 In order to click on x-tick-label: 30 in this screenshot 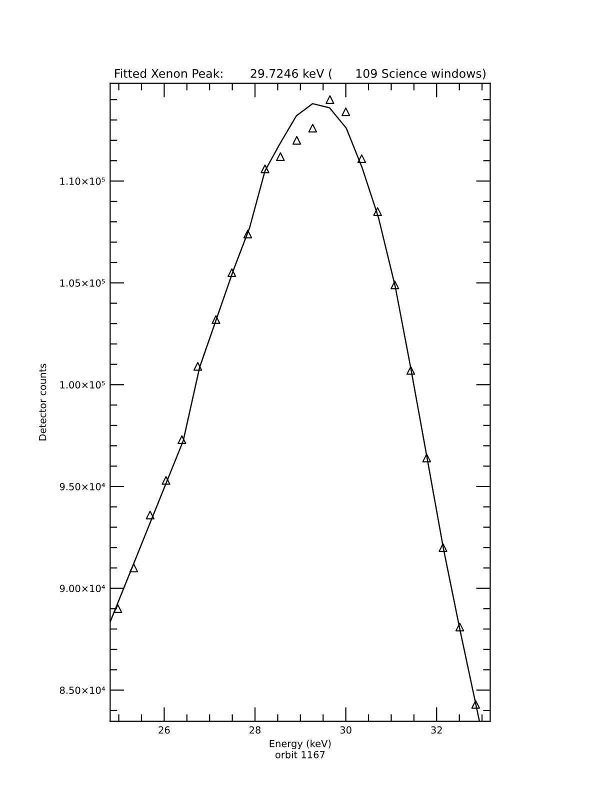, I will do `click(346, 730)`.